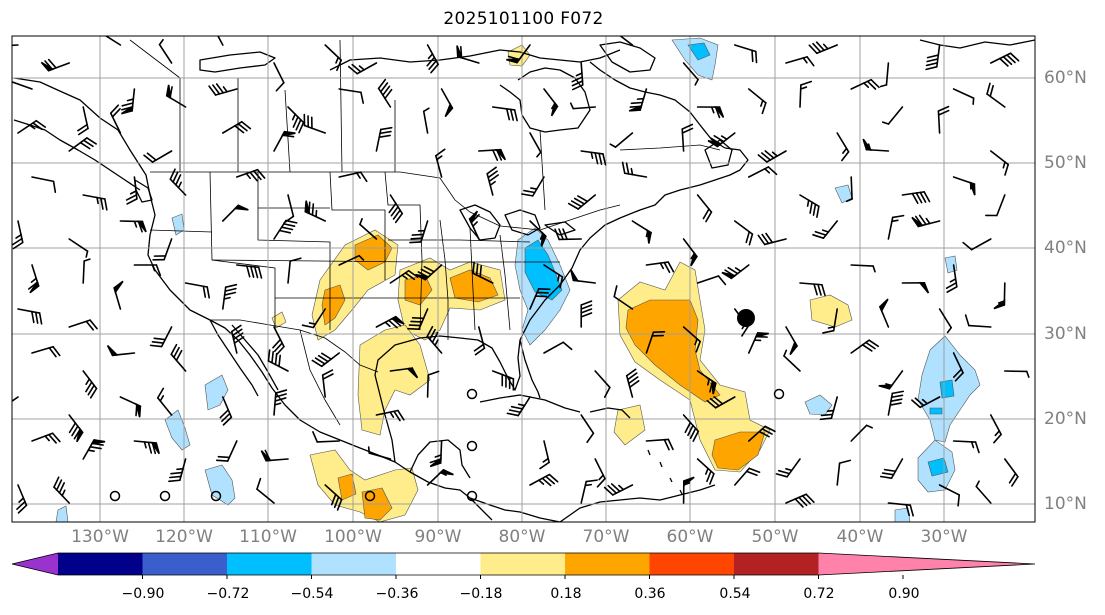  What do you see at coordinates (312, 594) in the screenshot?
I see `colorbar-tick-label: −0.54` at bounding box center [312, 594].